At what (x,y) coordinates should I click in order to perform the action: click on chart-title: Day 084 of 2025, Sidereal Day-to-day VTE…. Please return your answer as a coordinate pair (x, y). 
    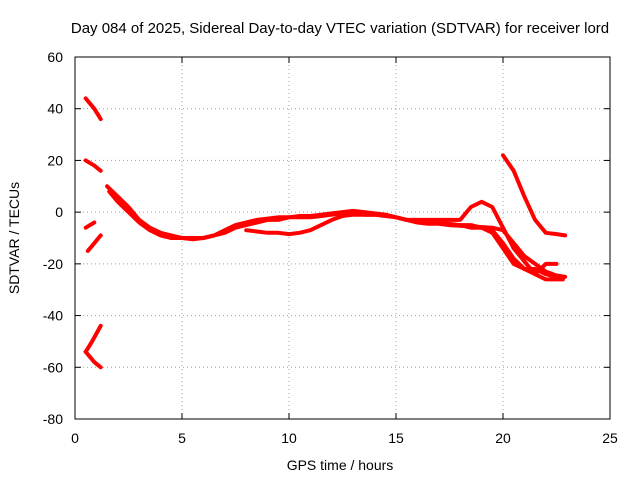
    Looking at the image, I should click on (340, 28).